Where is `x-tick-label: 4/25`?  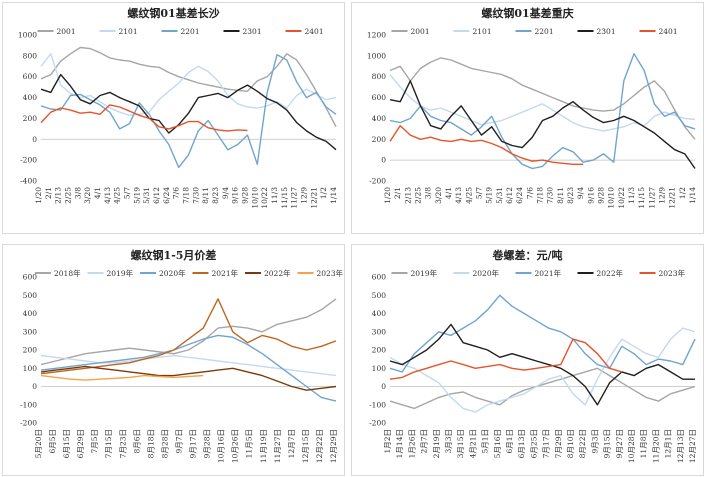 x-tick-label: 4/25 is located at coordinates (468, 195).